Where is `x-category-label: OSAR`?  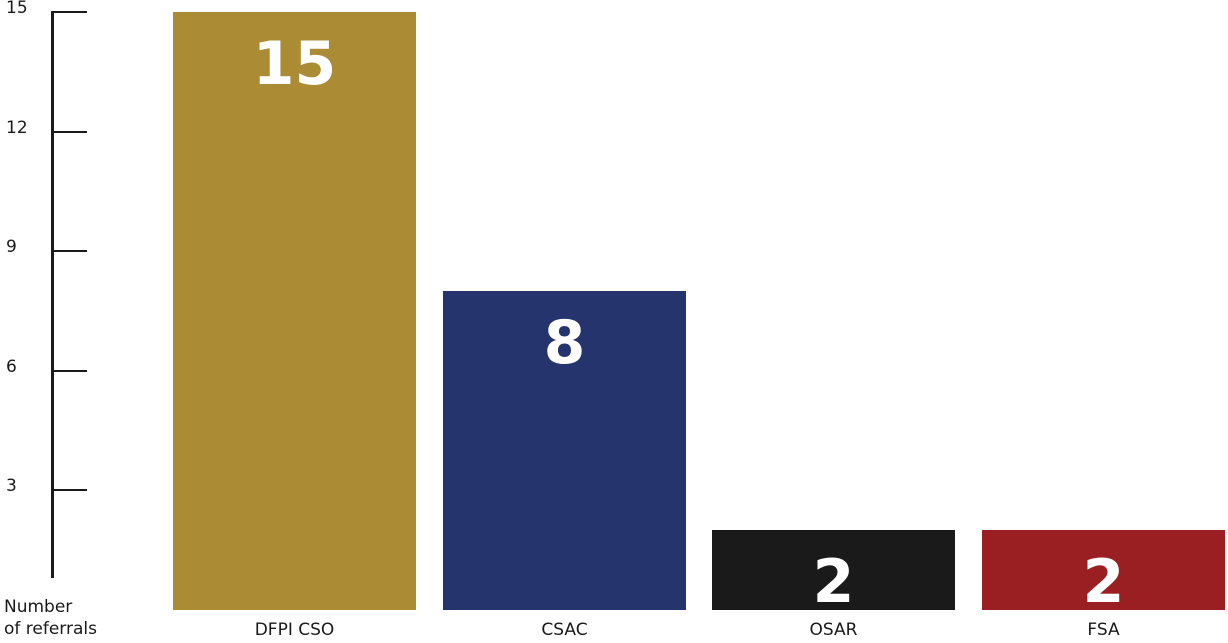
x-category-label: OSAR is located at coordinates (833, 630).